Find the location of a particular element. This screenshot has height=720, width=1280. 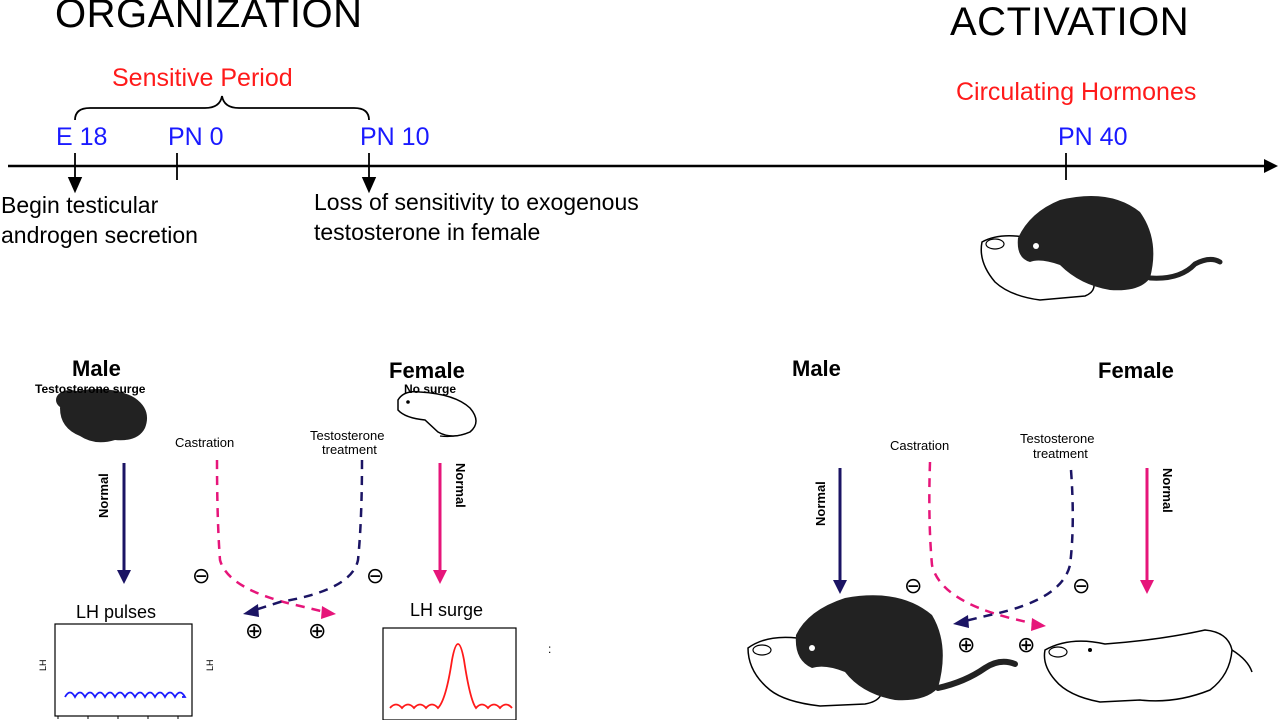

org-castration-label: Castration is located at coordinates (205, 442).